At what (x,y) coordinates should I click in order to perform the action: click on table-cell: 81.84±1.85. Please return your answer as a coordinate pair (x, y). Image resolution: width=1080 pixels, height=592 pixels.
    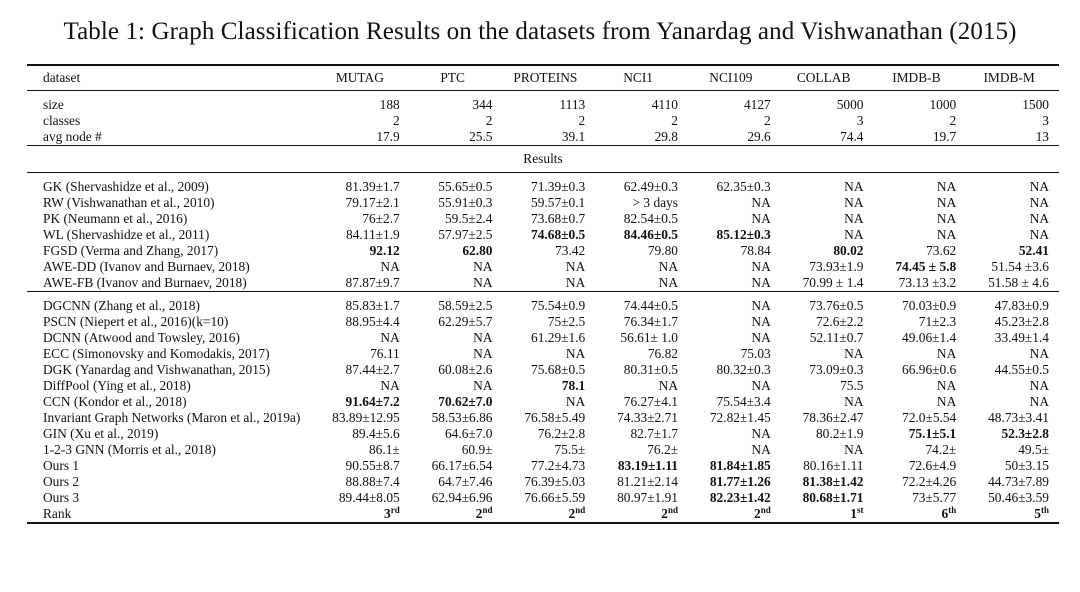
    Looking at the image, I should click on (740, 465).